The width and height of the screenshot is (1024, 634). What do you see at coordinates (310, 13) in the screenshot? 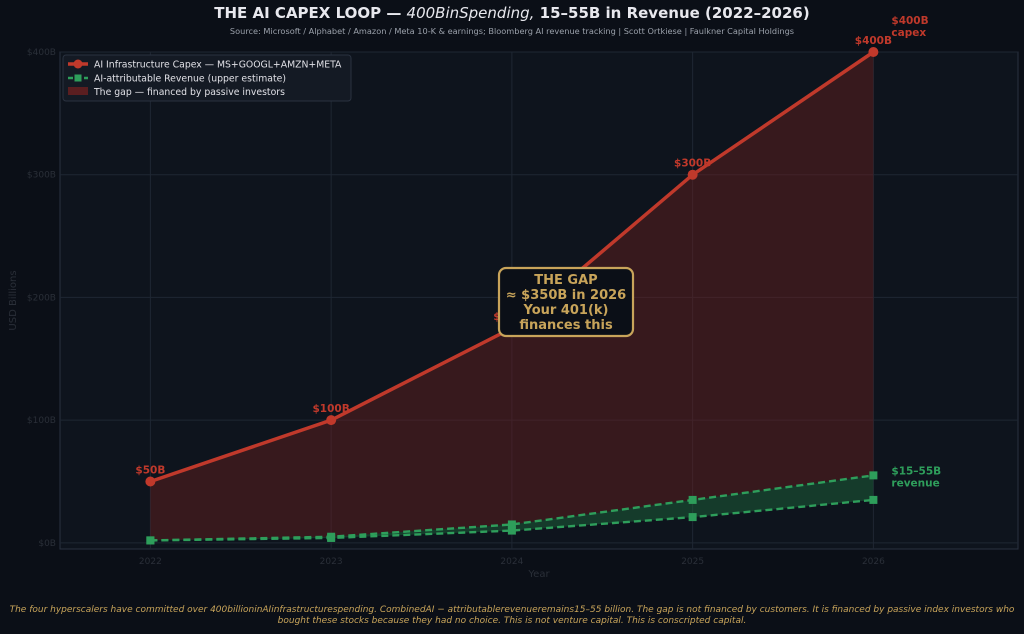
I see `title-prefix: THE AI CAPEX LOOP —` at bounding box center [310, 13].